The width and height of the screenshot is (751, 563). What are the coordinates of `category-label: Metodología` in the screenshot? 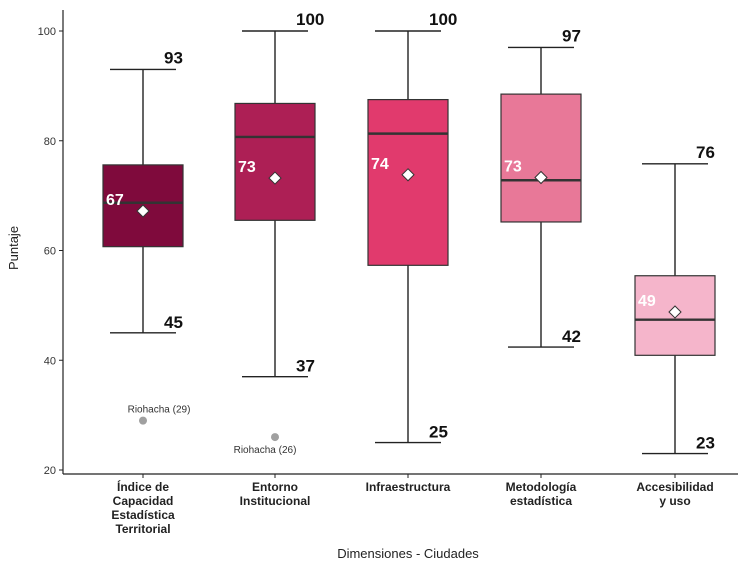 It's located at (541, 487).